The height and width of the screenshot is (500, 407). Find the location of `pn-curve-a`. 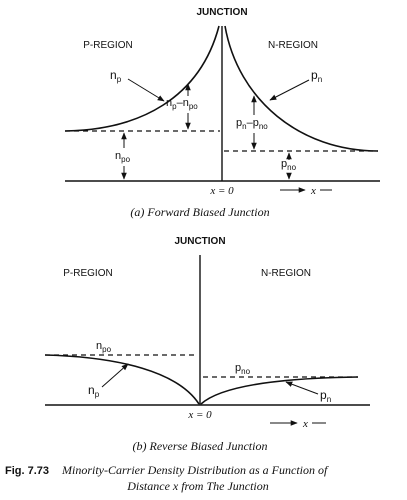

pn-curve-a is located at coordinates (301, 88).